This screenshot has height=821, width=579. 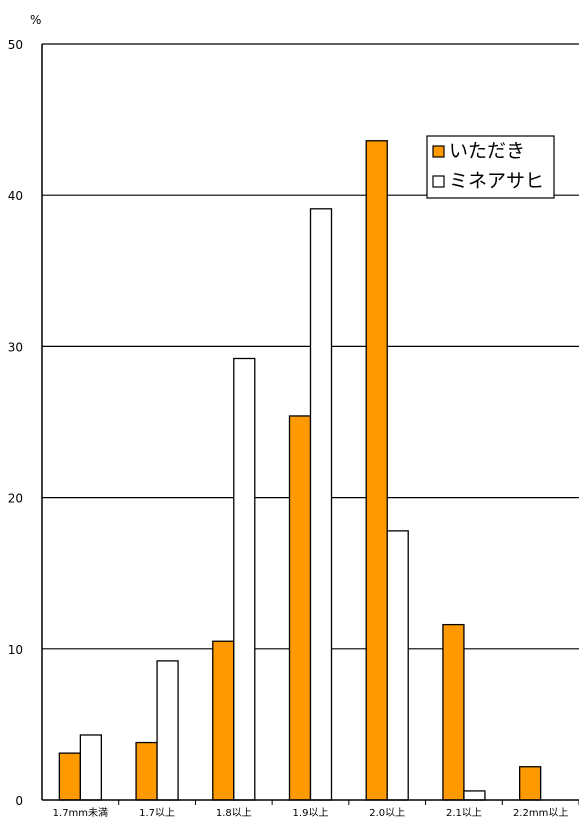 What do you see at coordinates (15, 499) in the screenshot?
I see `y-tick-label: 20` at bounding box center [15, 499].